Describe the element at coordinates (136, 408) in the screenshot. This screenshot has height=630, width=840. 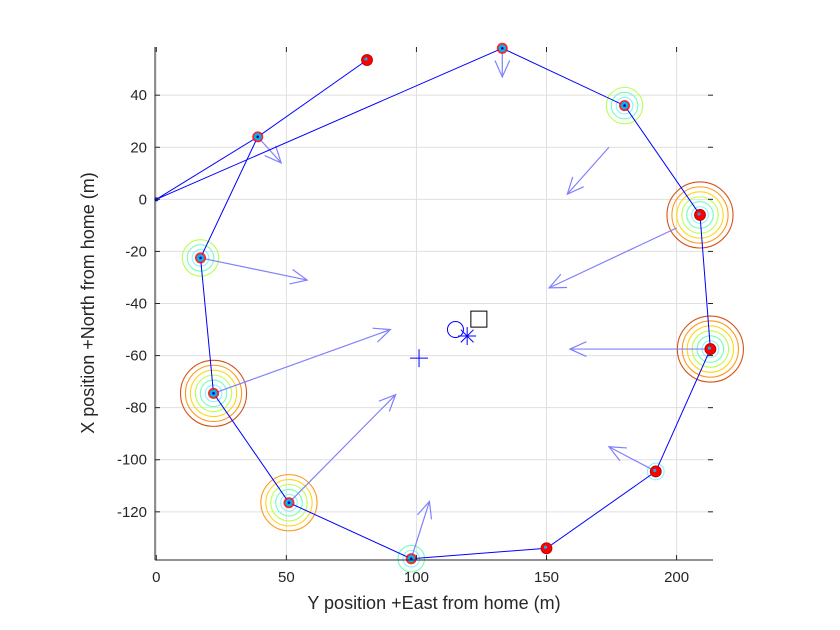
I see `y-tick-label: -80` at that location.